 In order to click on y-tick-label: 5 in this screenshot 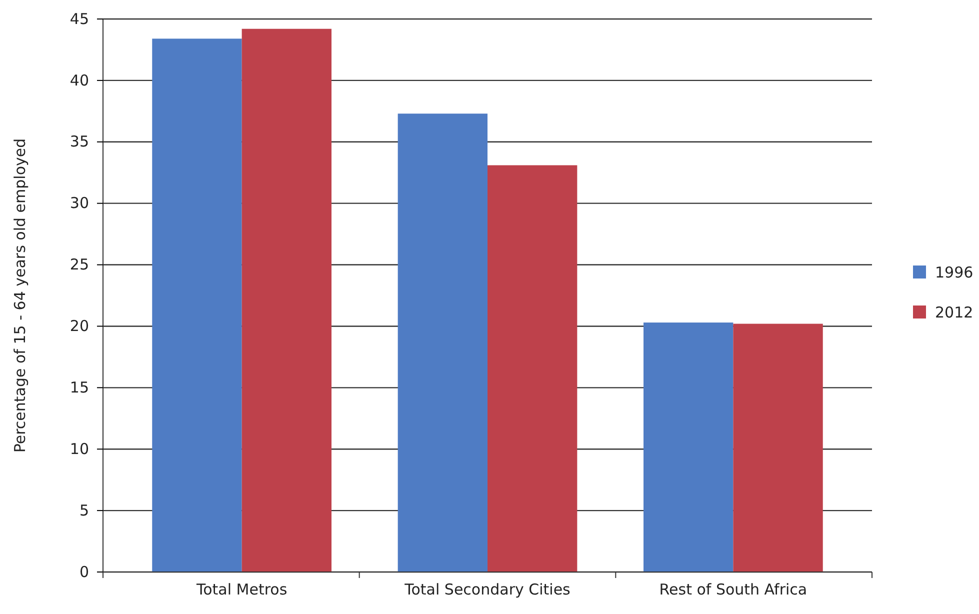, I will do `click(84, 510)`.